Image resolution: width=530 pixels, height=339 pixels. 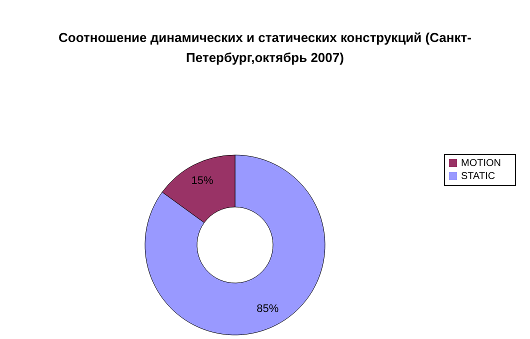 I want to click on legend-label: MOTION, so click(x=481, y=163).